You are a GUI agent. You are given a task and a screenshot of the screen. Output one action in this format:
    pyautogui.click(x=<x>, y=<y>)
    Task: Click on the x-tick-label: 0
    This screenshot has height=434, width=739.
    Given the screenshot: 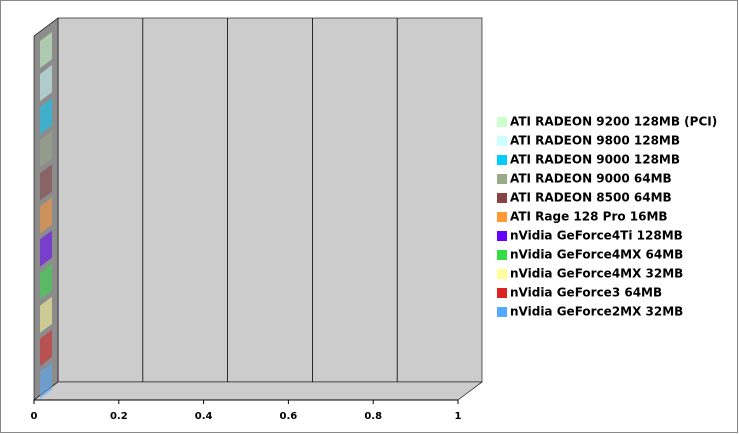 What is the action you would take?
    pyautogui.click(x=34, y=416)
    